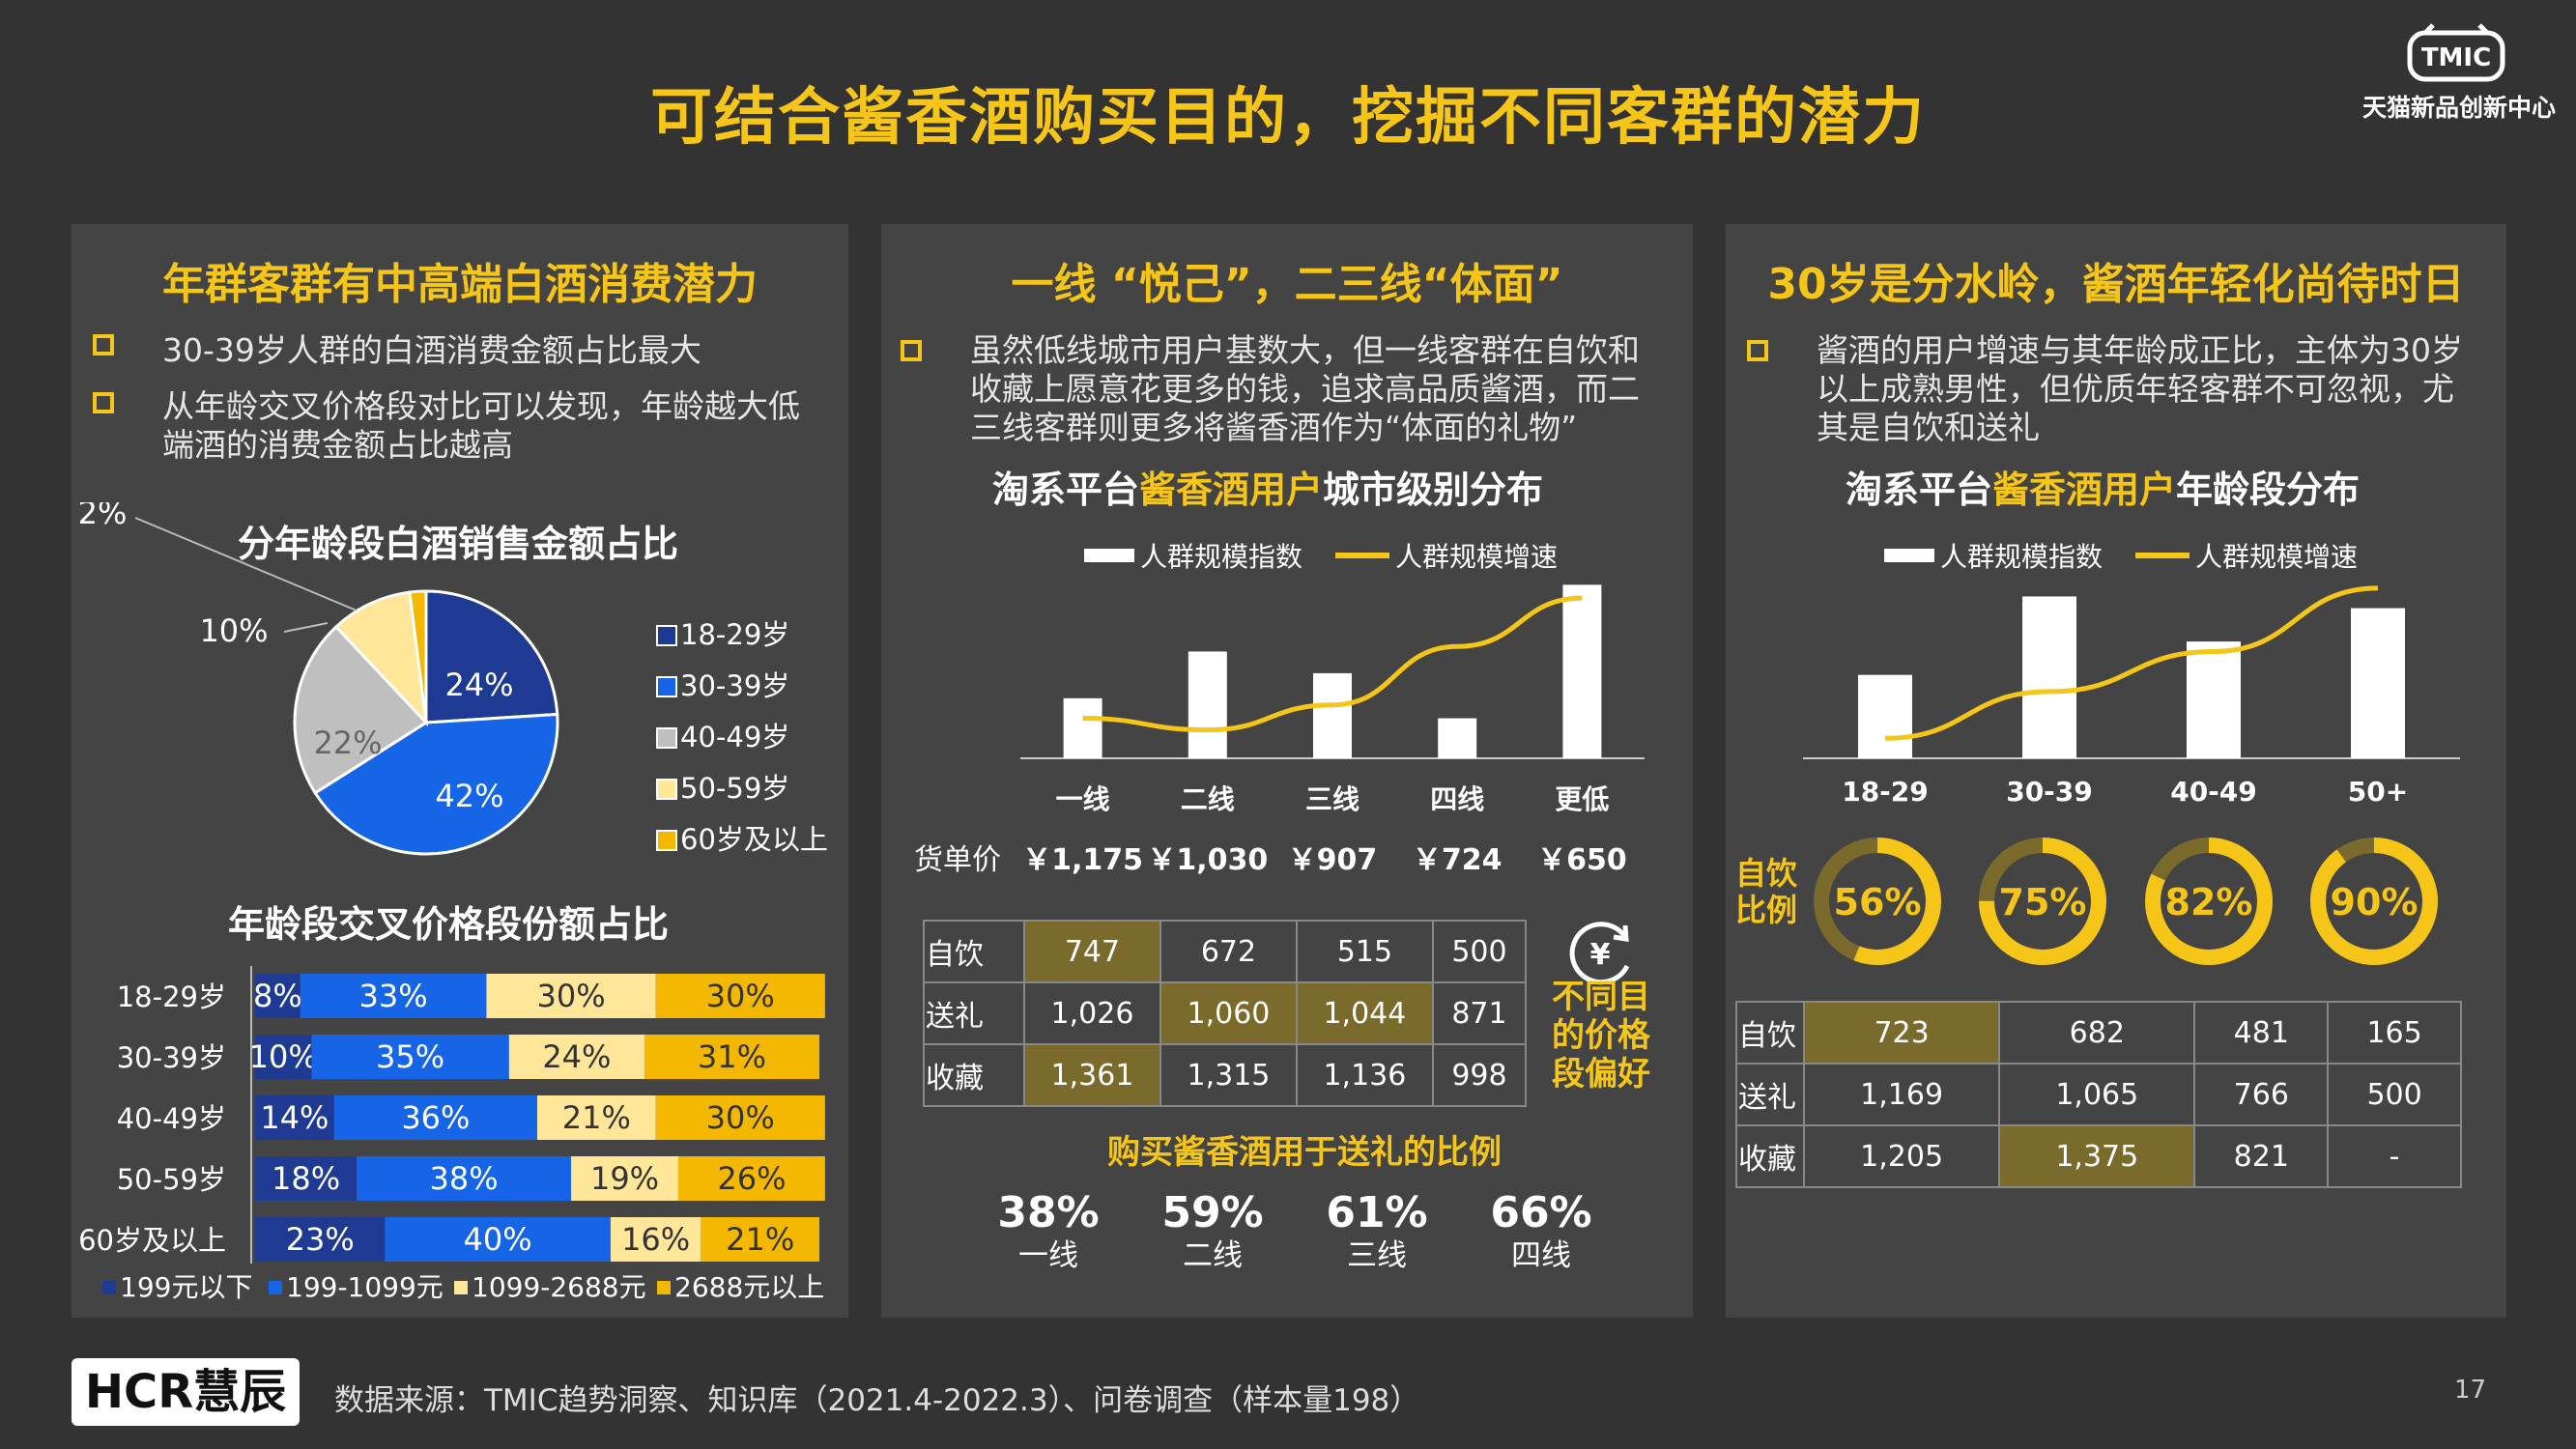 This screenshot has height=1449, width=2576. Describe the element at coordinates (1083, 799) in the screenshot. I see `category-label: 一线` at that location.